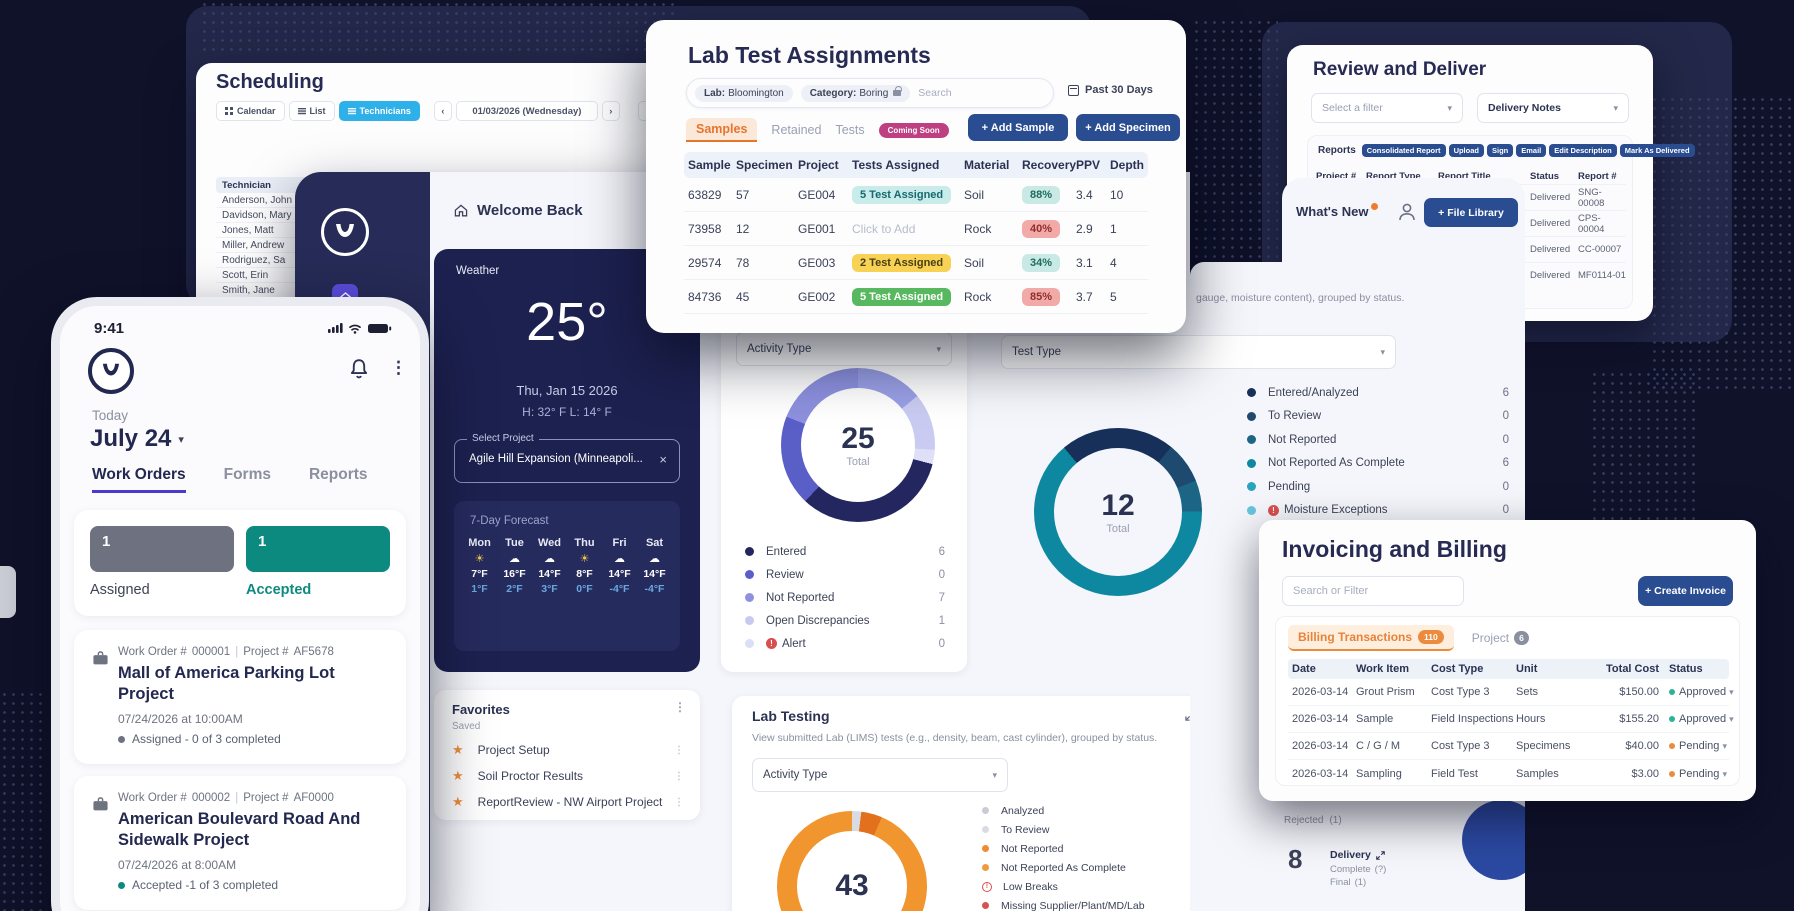 The height and width of the screenshot is (911, 1794). Describe the element at coordinates (442, 111) in the screenshot. I see `date-prev-button: ‹` at that location.